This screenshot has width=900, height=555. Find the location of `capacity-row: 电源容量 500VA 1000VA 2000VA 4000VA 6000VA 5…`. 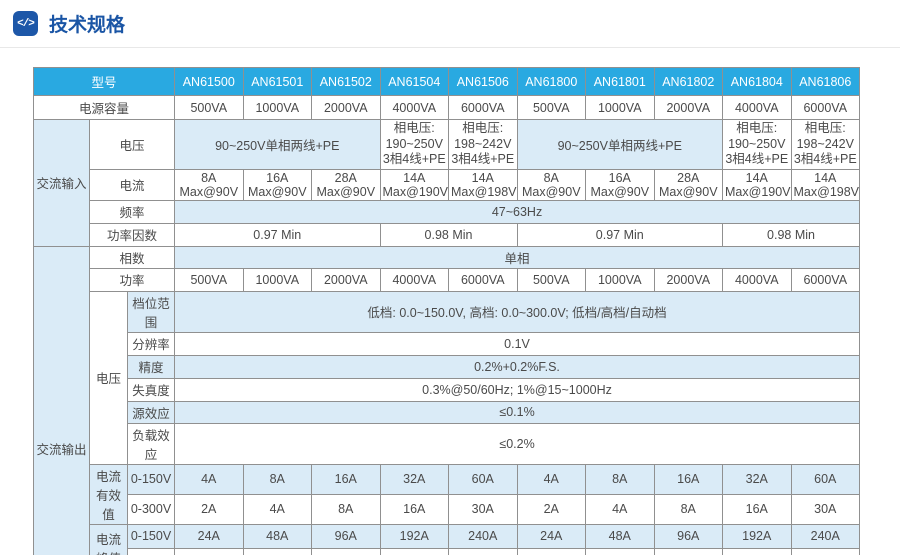

capacity-row: 电源容量 500VA 1000VA 2000VA 4000VA 6000VA 5… is located at coordinates (446, 107).